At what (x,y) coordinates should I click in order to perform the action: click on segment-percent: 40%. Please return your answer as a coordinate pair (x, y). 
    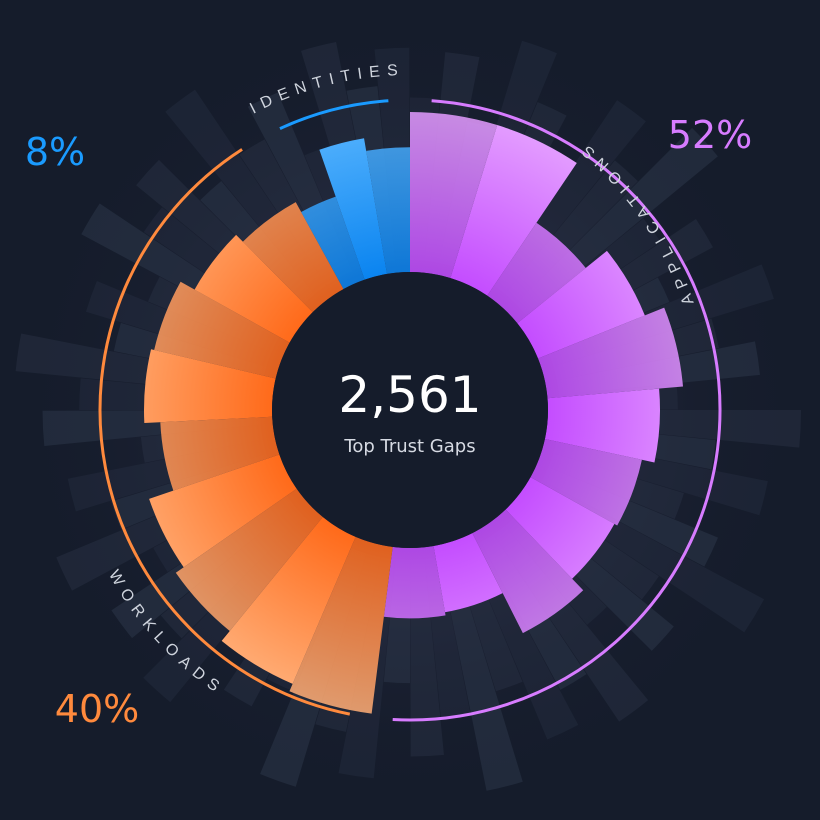
    Looking at the image, I should click on (97, 709).